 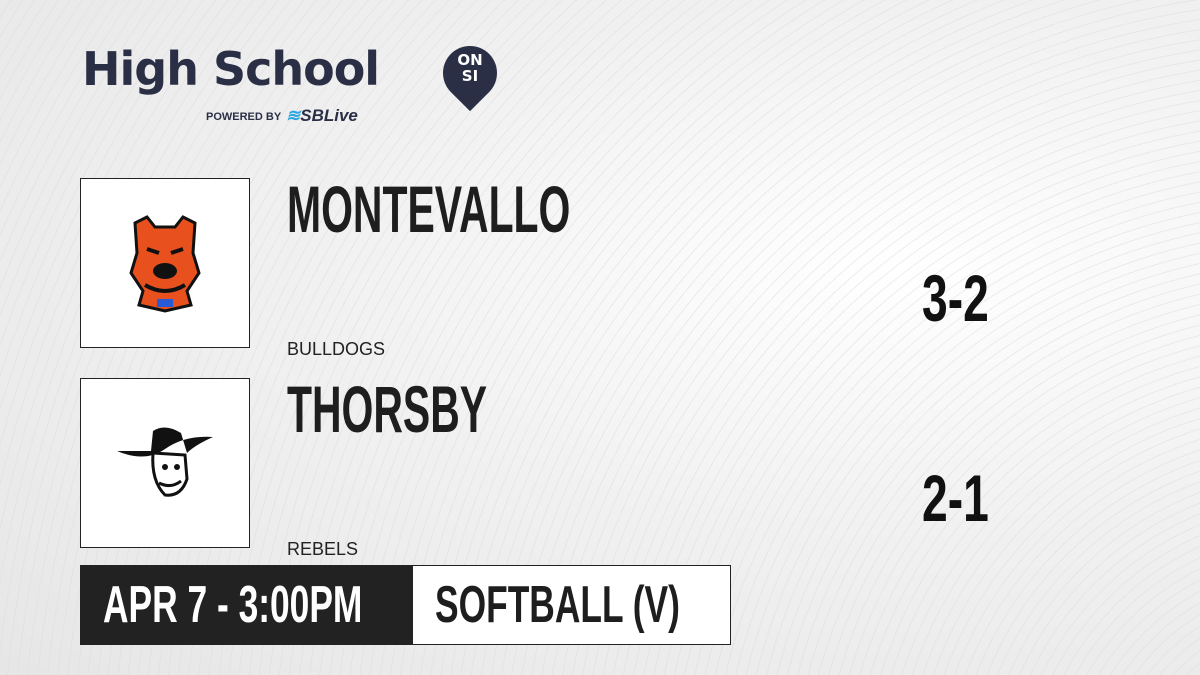 What do you see at coordinates (336, 349) in the screenshot?
I see `team-mascot: BULLDOGS` at bounding box center [336, 349].